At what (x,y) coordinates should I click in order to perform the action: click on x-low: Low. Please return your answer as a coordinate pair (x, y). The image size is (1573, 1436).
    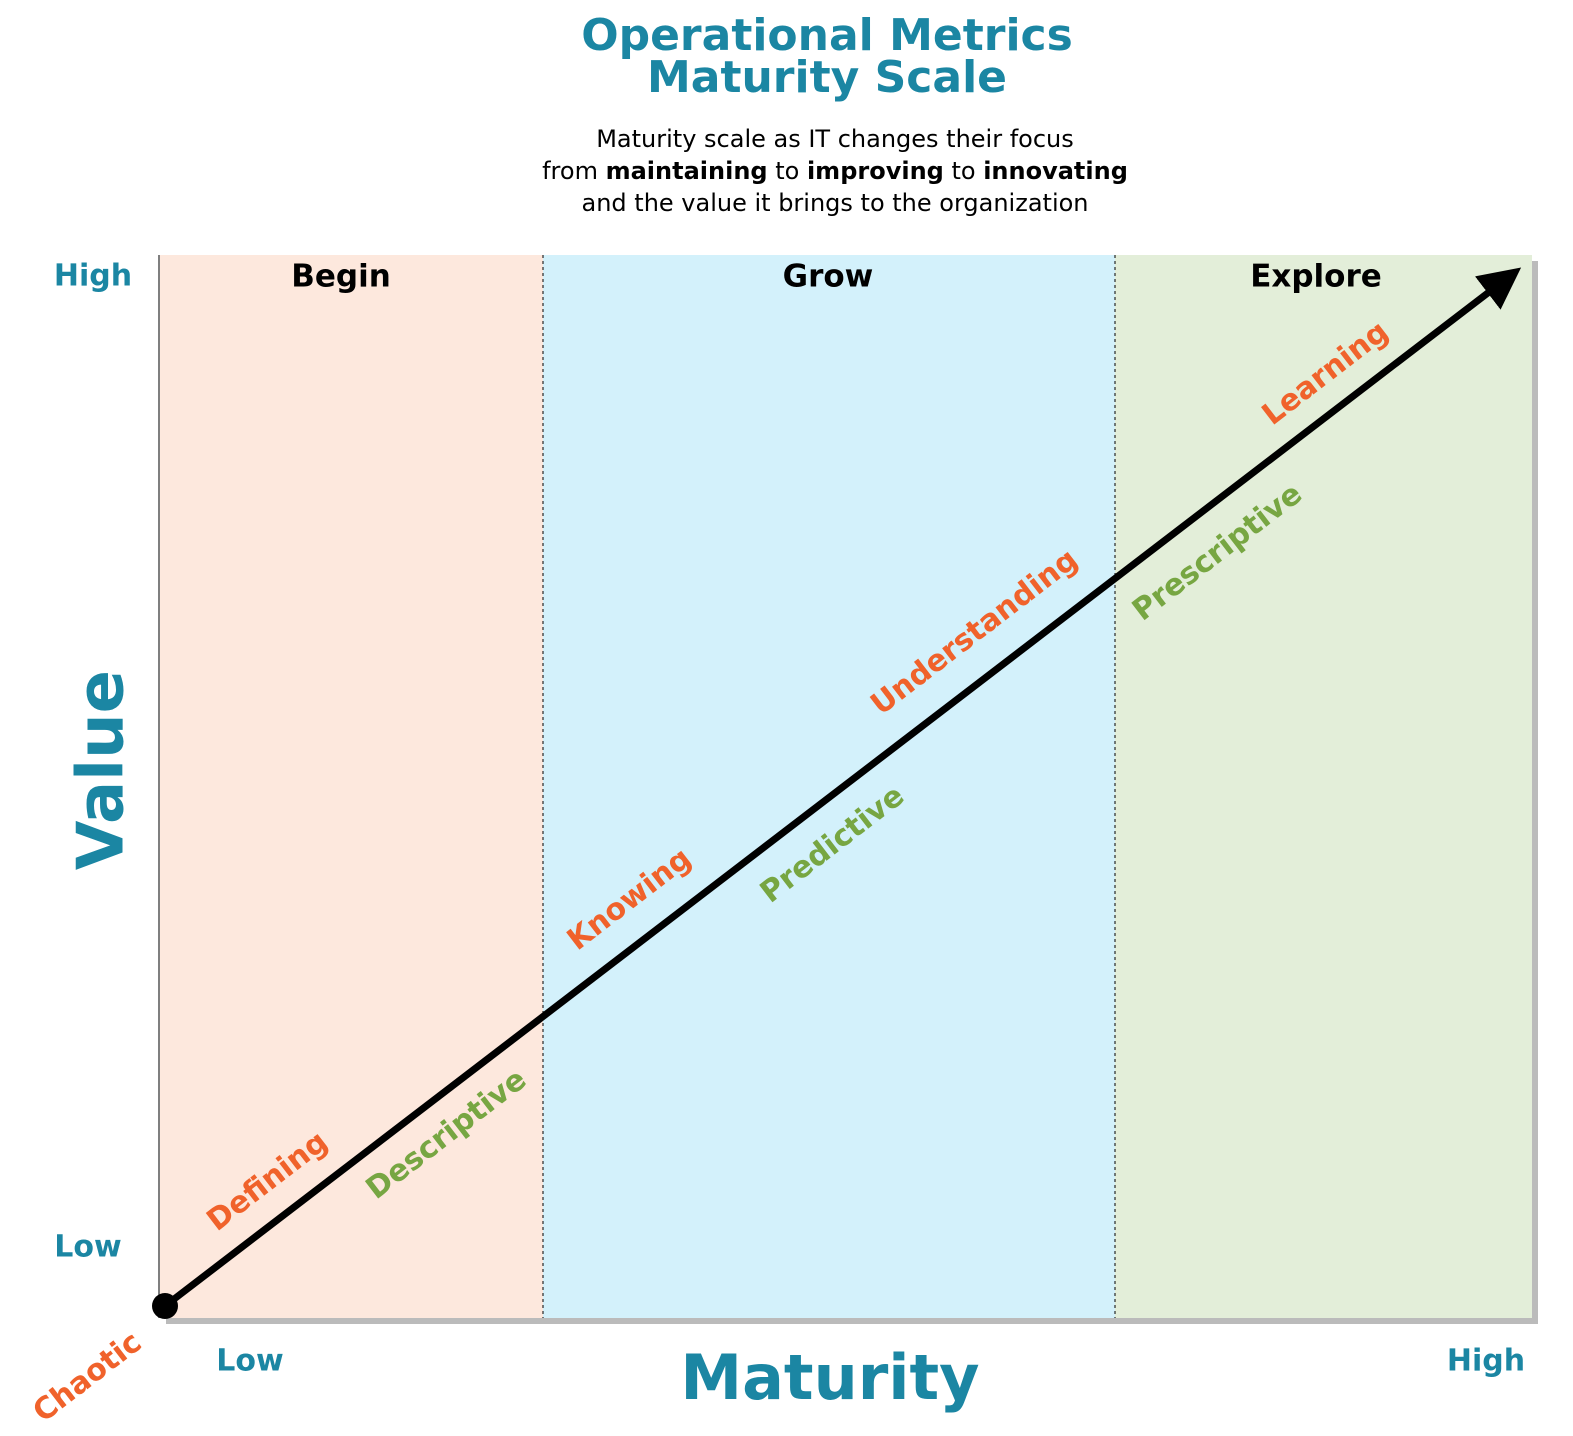
    Looking at the image, I should click on (249, 1361).